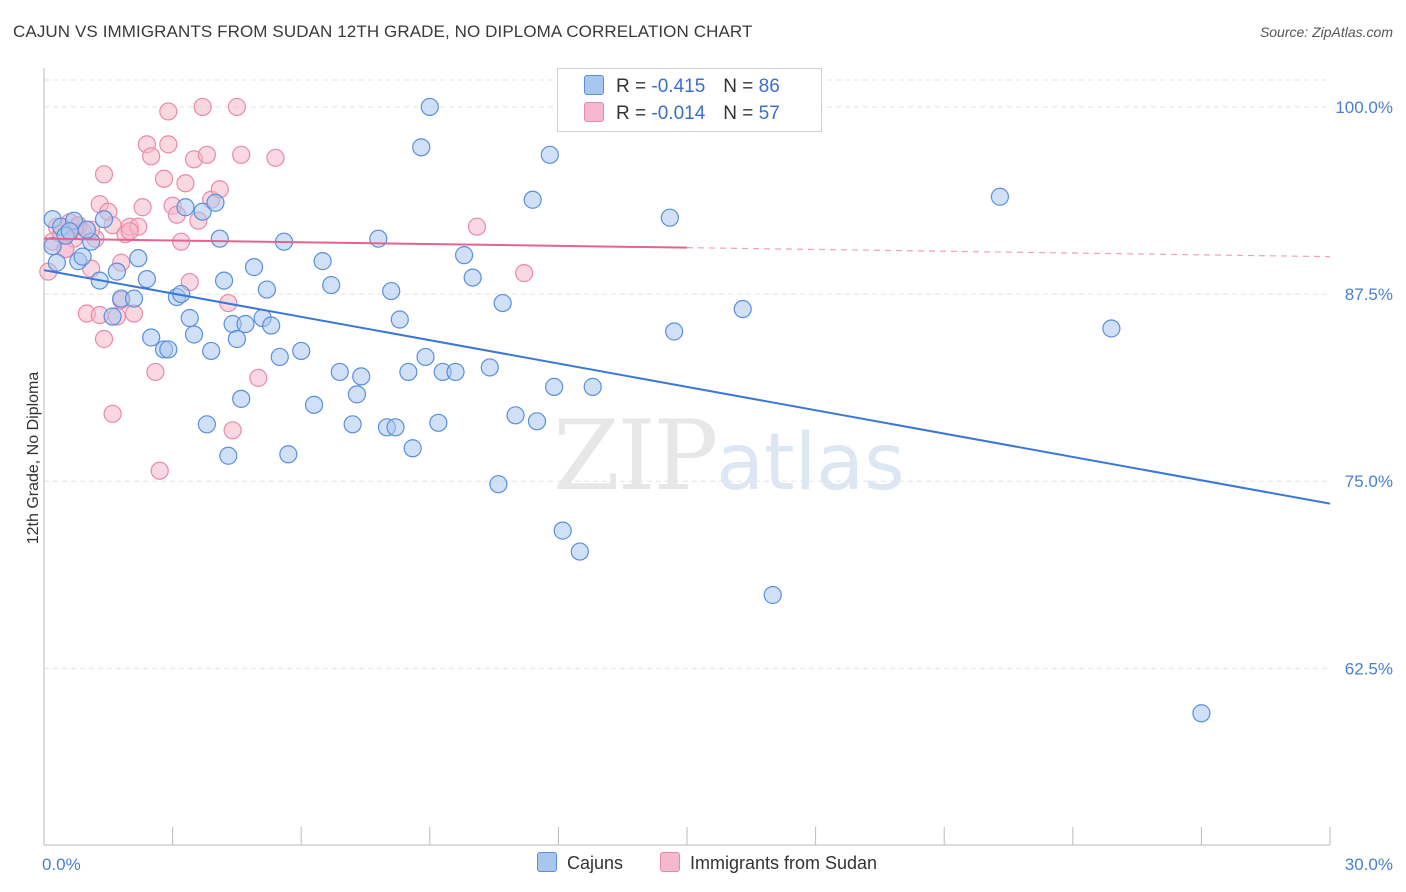 This screenshot has height=892, width=1406. I want to click on bottom-legend: Cajuns Immigrants from Sudan, so click(703, 865).